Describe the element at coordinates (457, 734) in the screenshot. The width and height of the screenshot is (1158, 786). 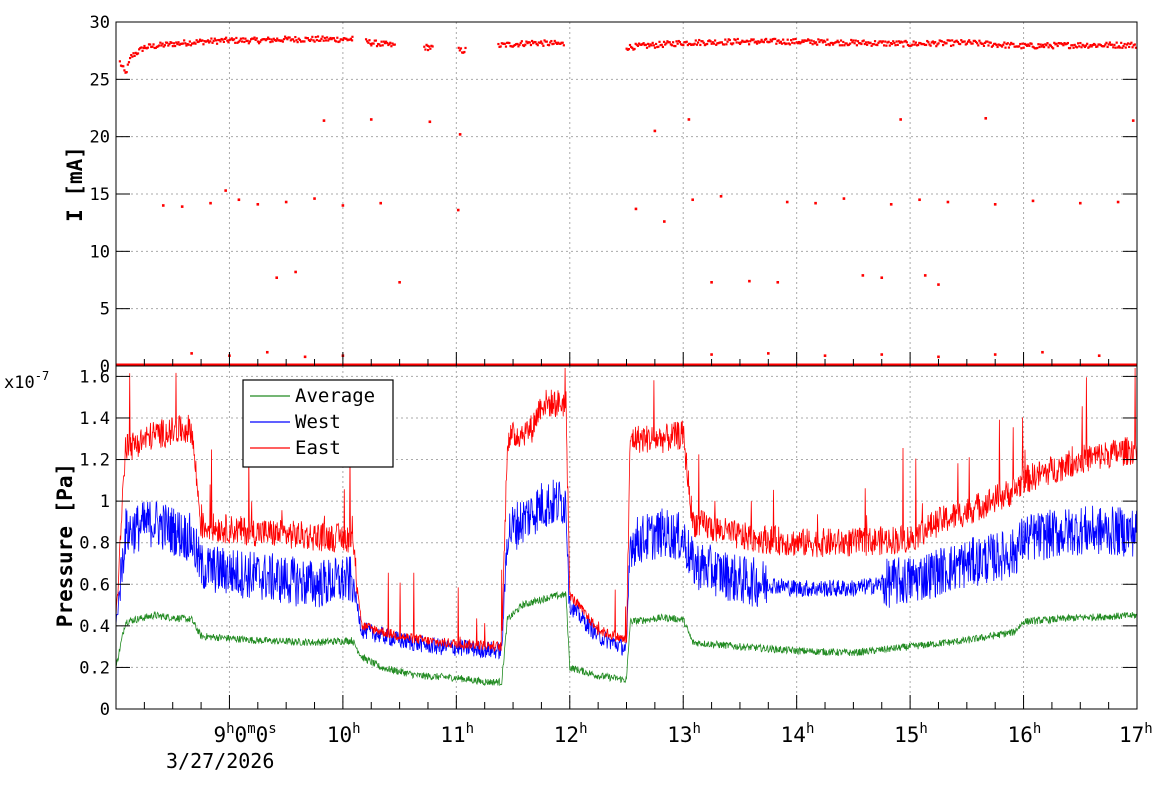
I see `x-tick-label: 11h` at that location.